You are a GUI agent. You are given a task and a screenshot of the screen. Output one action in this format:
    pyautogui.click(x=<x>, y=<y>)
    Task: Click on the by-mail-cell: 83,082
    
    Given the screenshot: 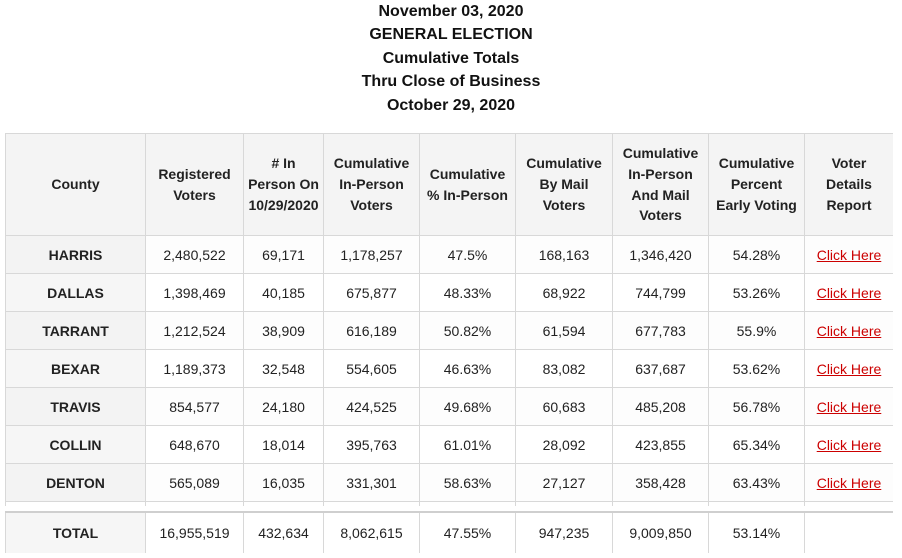 What is the action you would take?
    pyautogui.click(x=564, y=368)
    